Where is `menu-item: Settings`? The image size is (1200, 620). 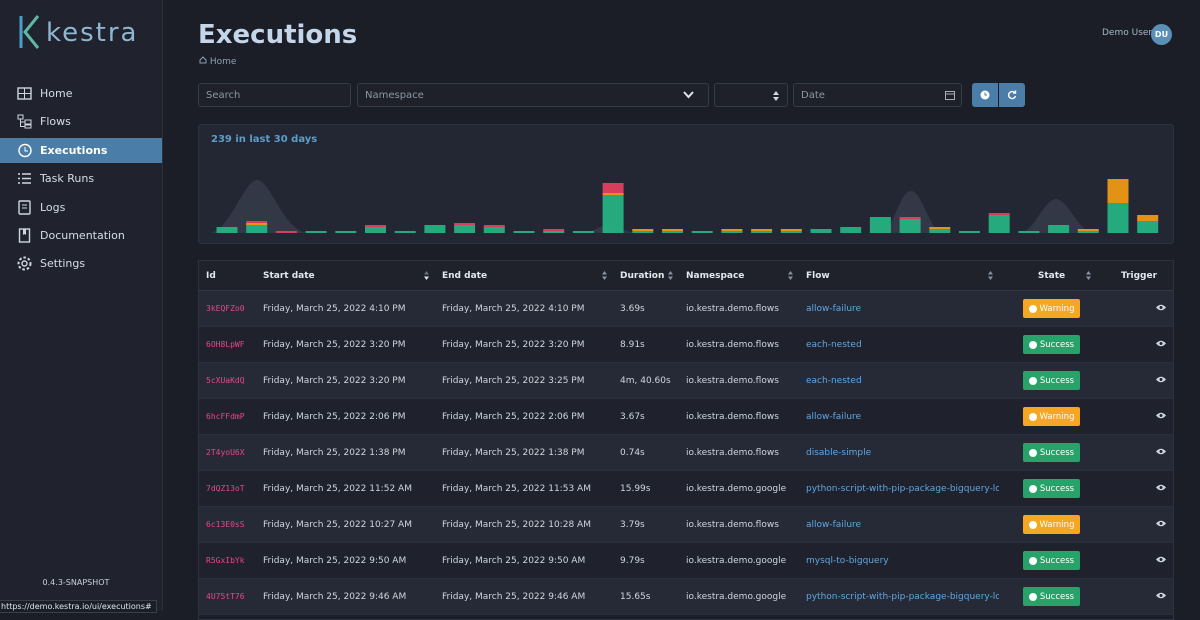 menu-item: Settings is located at coordinates (81, 263).